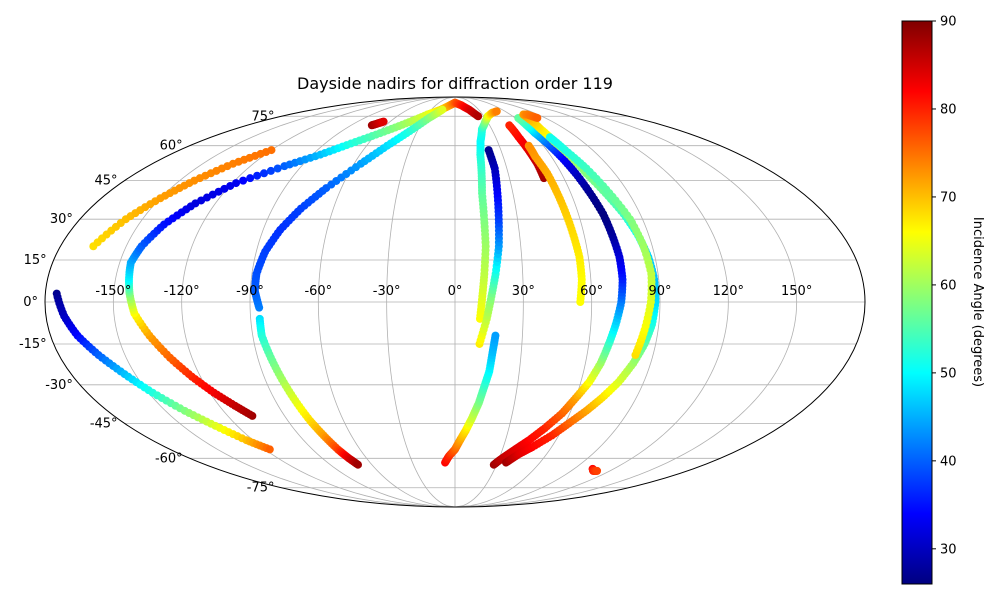 Image resolution: width=1000 pixels, height=600 pixels. What do you see at coordinates (61, 219) in the screenshot?
I see `lat-tick-label: 30°` at bounding box center [61, 219].